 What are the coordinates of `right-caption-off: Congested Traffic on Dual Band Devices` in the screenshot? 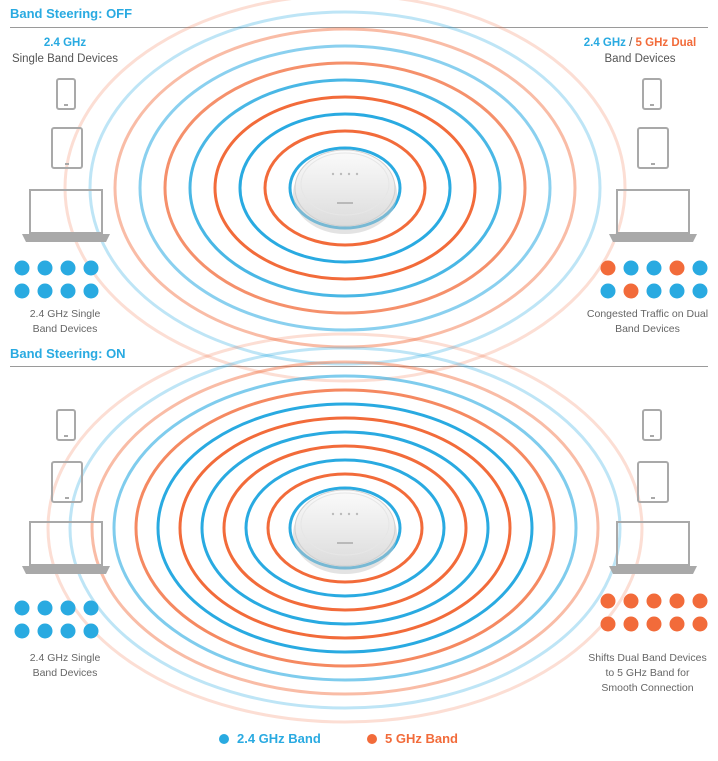 It's located at (646, 322).